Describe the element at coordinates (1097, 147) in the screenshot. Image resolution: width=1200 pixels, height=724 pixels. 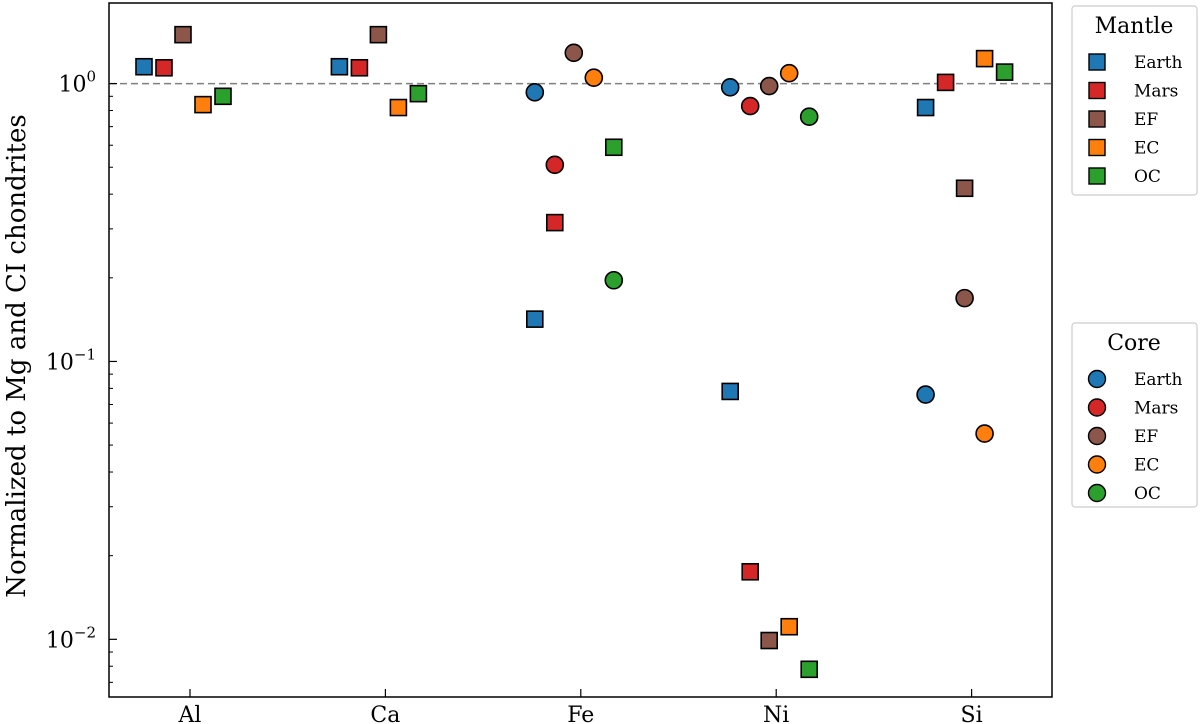
I see `legend-mantle-ec-marker` at that location.